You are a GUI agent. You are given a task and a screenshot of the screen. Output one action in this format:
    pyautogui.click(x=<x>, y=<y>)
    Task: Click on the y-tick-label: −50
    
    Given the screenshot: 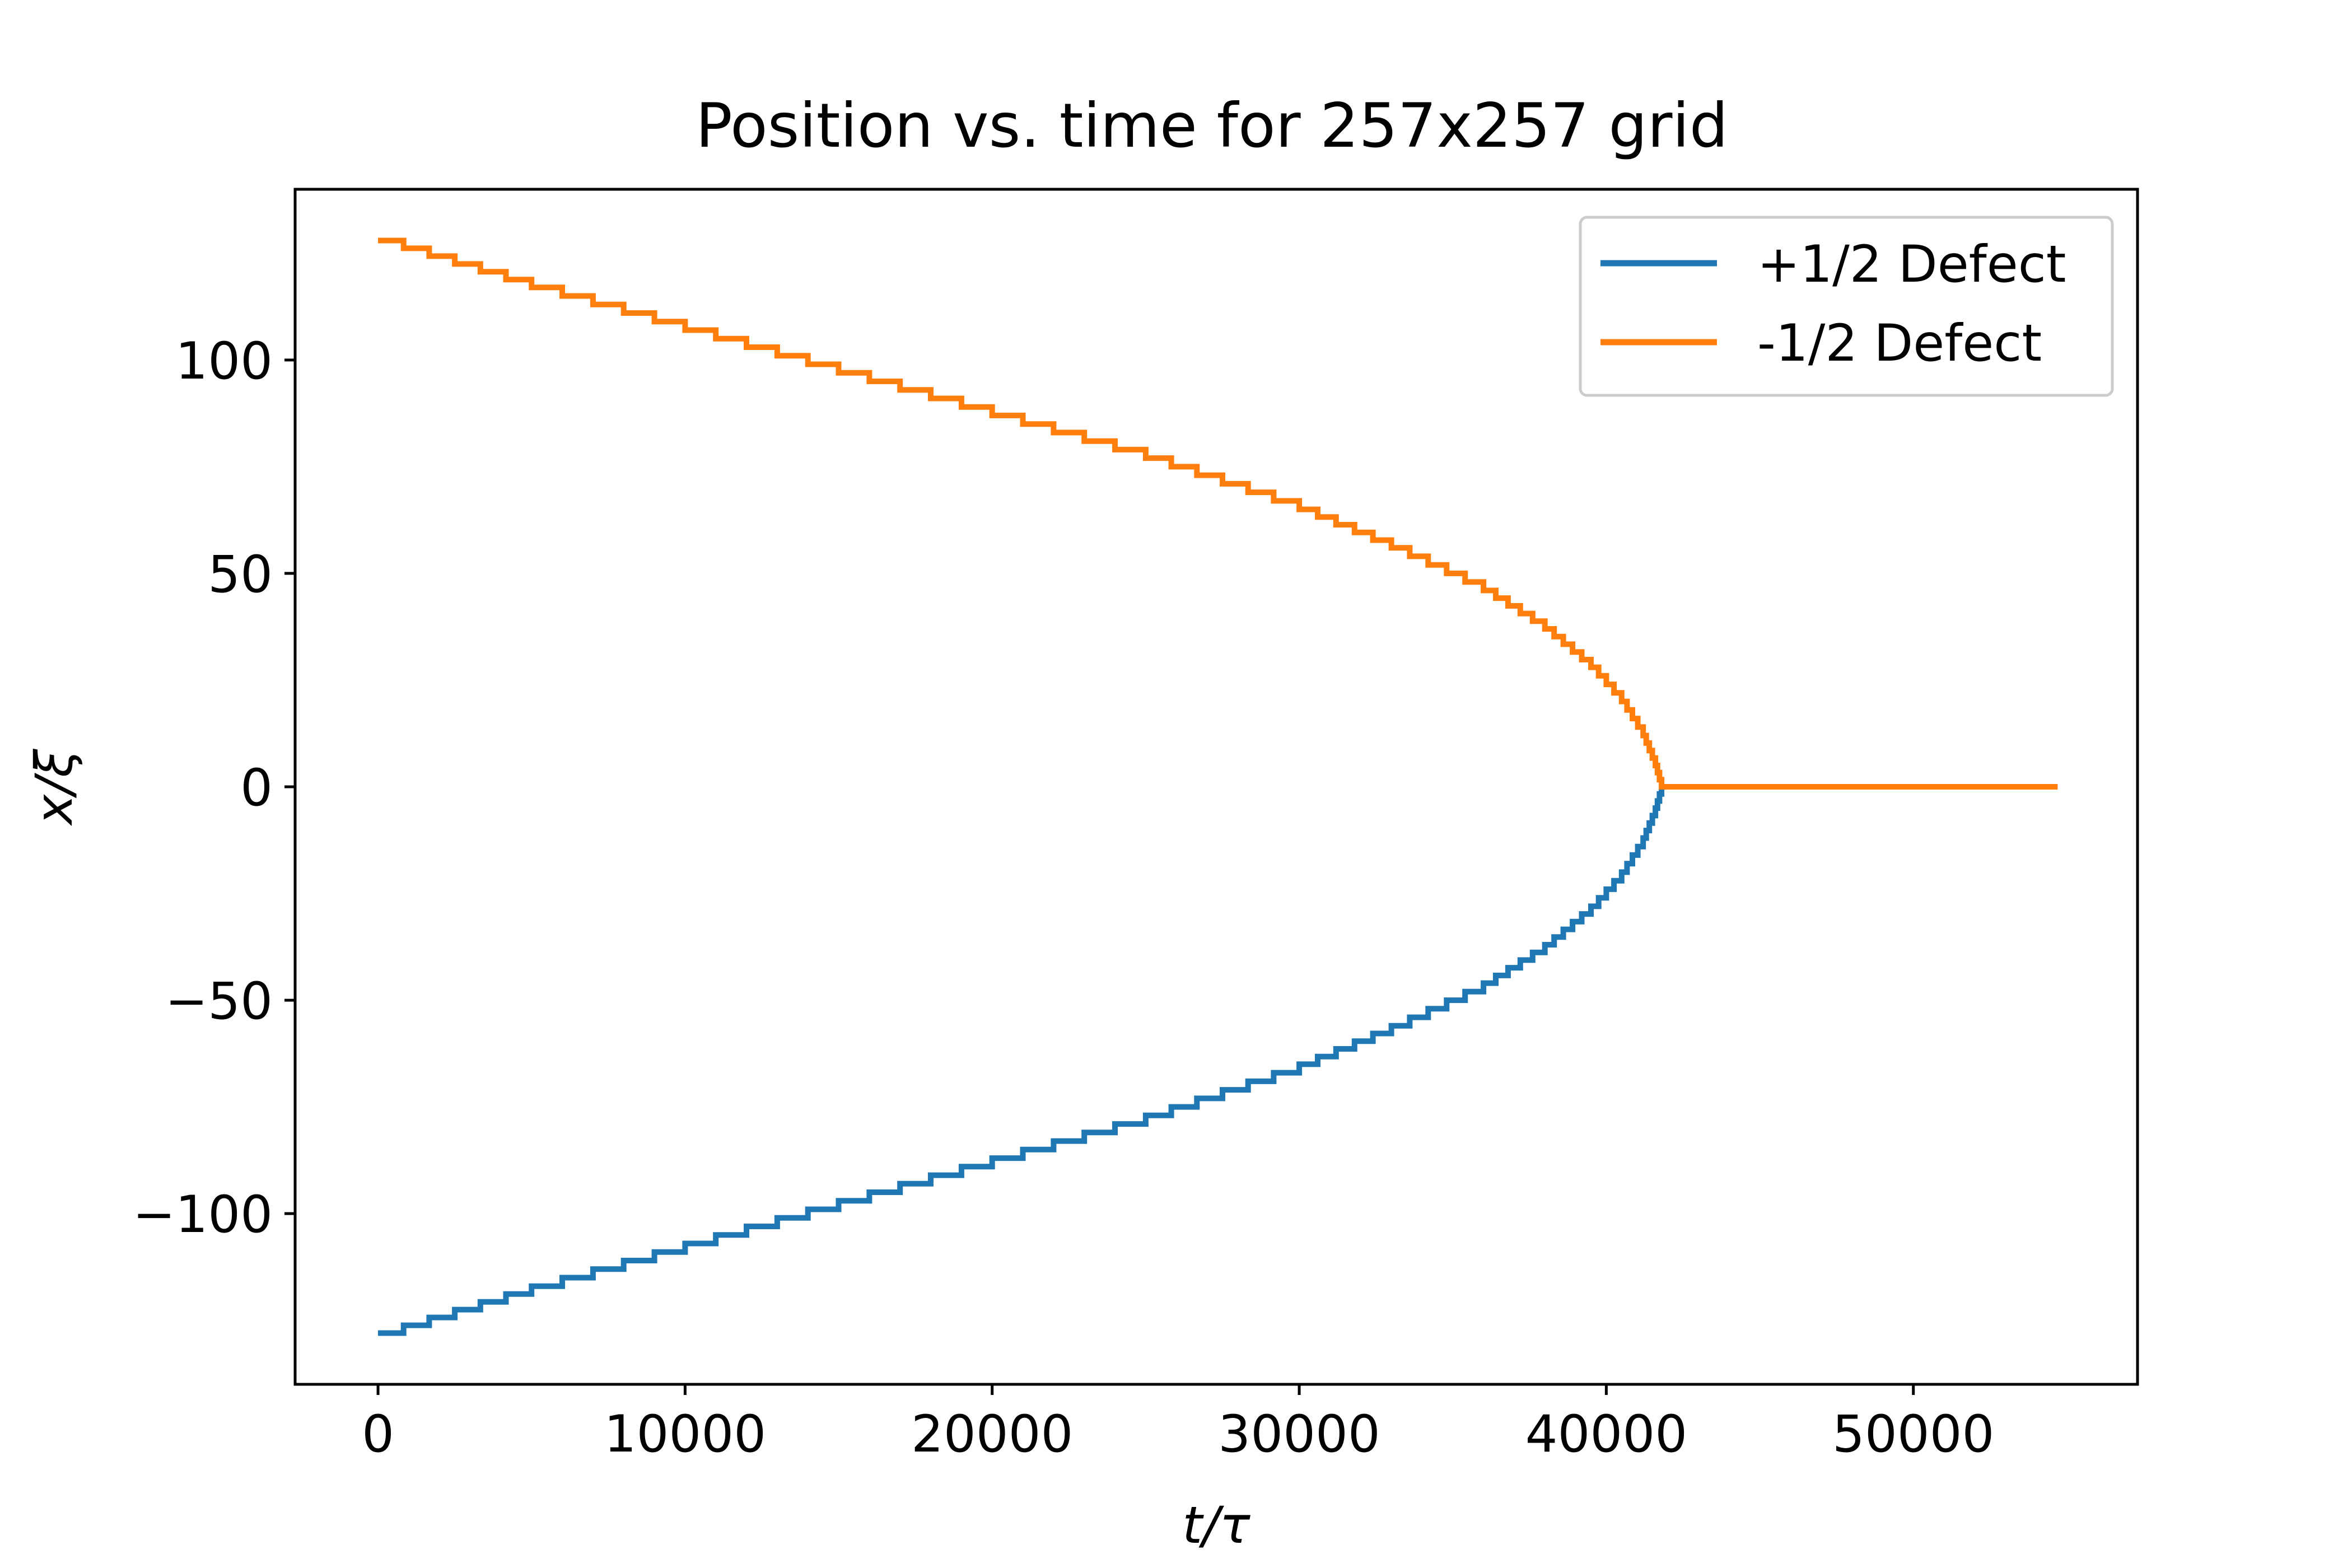 What is the action you would take?
    pyautogui.click(x=219, y=1002)
    